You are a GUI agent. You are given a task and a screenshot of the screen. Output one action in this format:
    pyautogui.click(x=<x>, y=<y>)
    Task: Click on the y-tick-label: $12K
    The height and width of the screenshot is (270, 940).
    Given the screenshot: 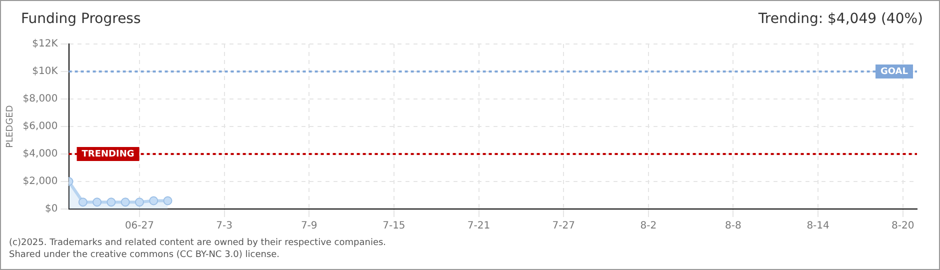 What is the action you would take?
    pyautogui.click(x=45, y=44)
    